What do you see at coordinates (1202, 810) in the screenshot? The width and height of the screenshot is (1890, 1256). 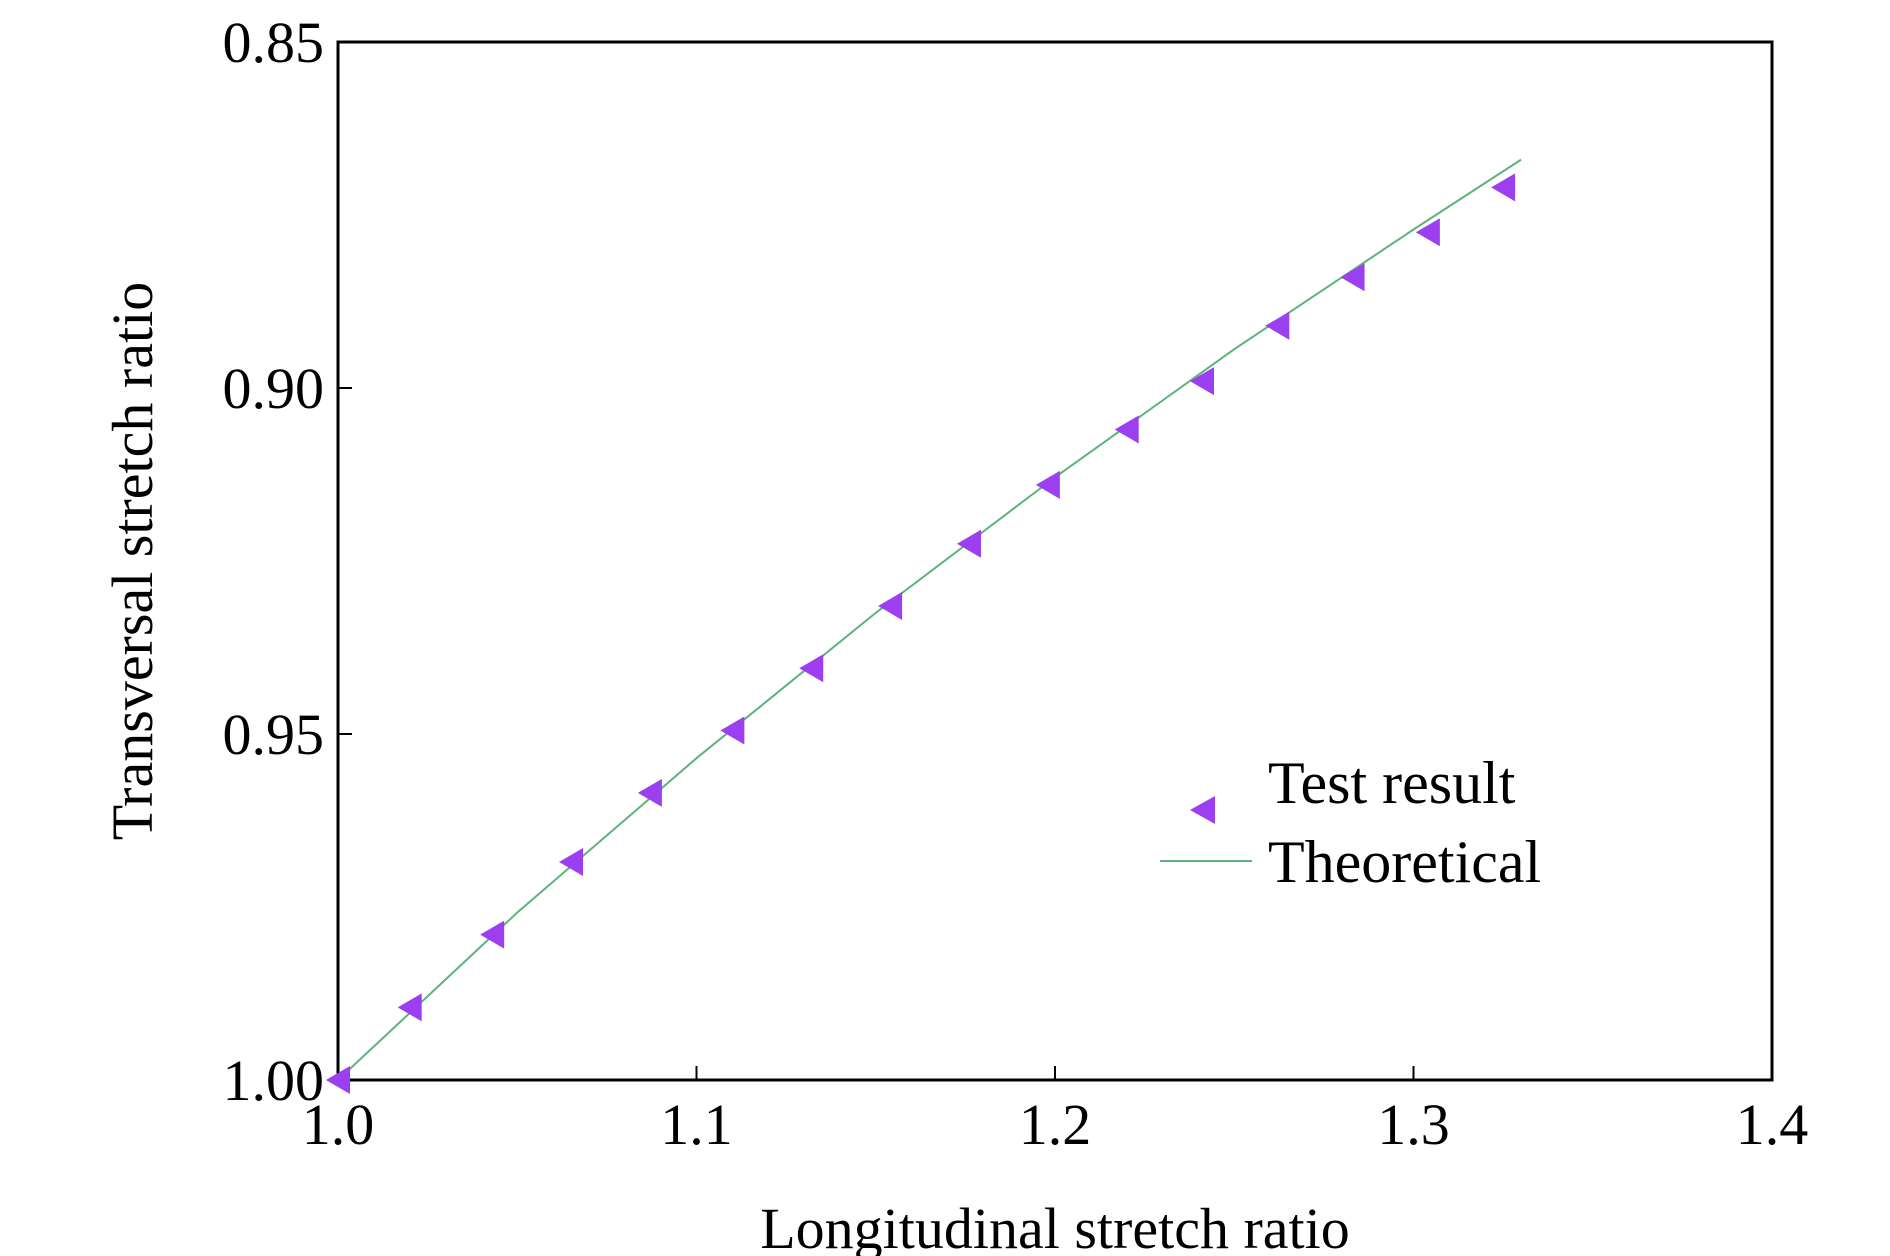 I see `legend-marker-test-result` at bounding box center [1202, 810].